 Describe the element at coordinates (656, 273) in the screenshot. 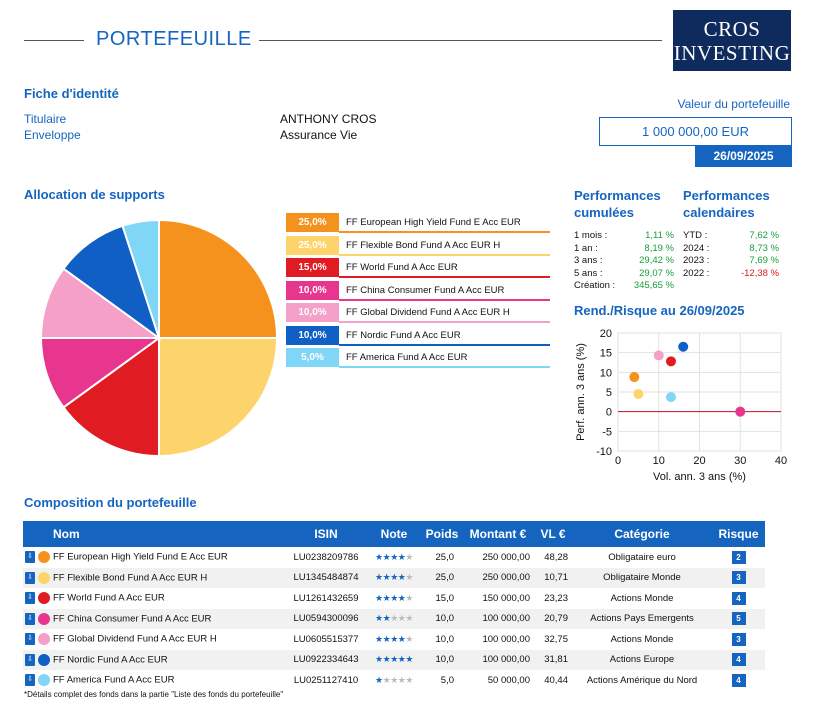

I see `perf-cumulative-value: 29,07 %` at that location.